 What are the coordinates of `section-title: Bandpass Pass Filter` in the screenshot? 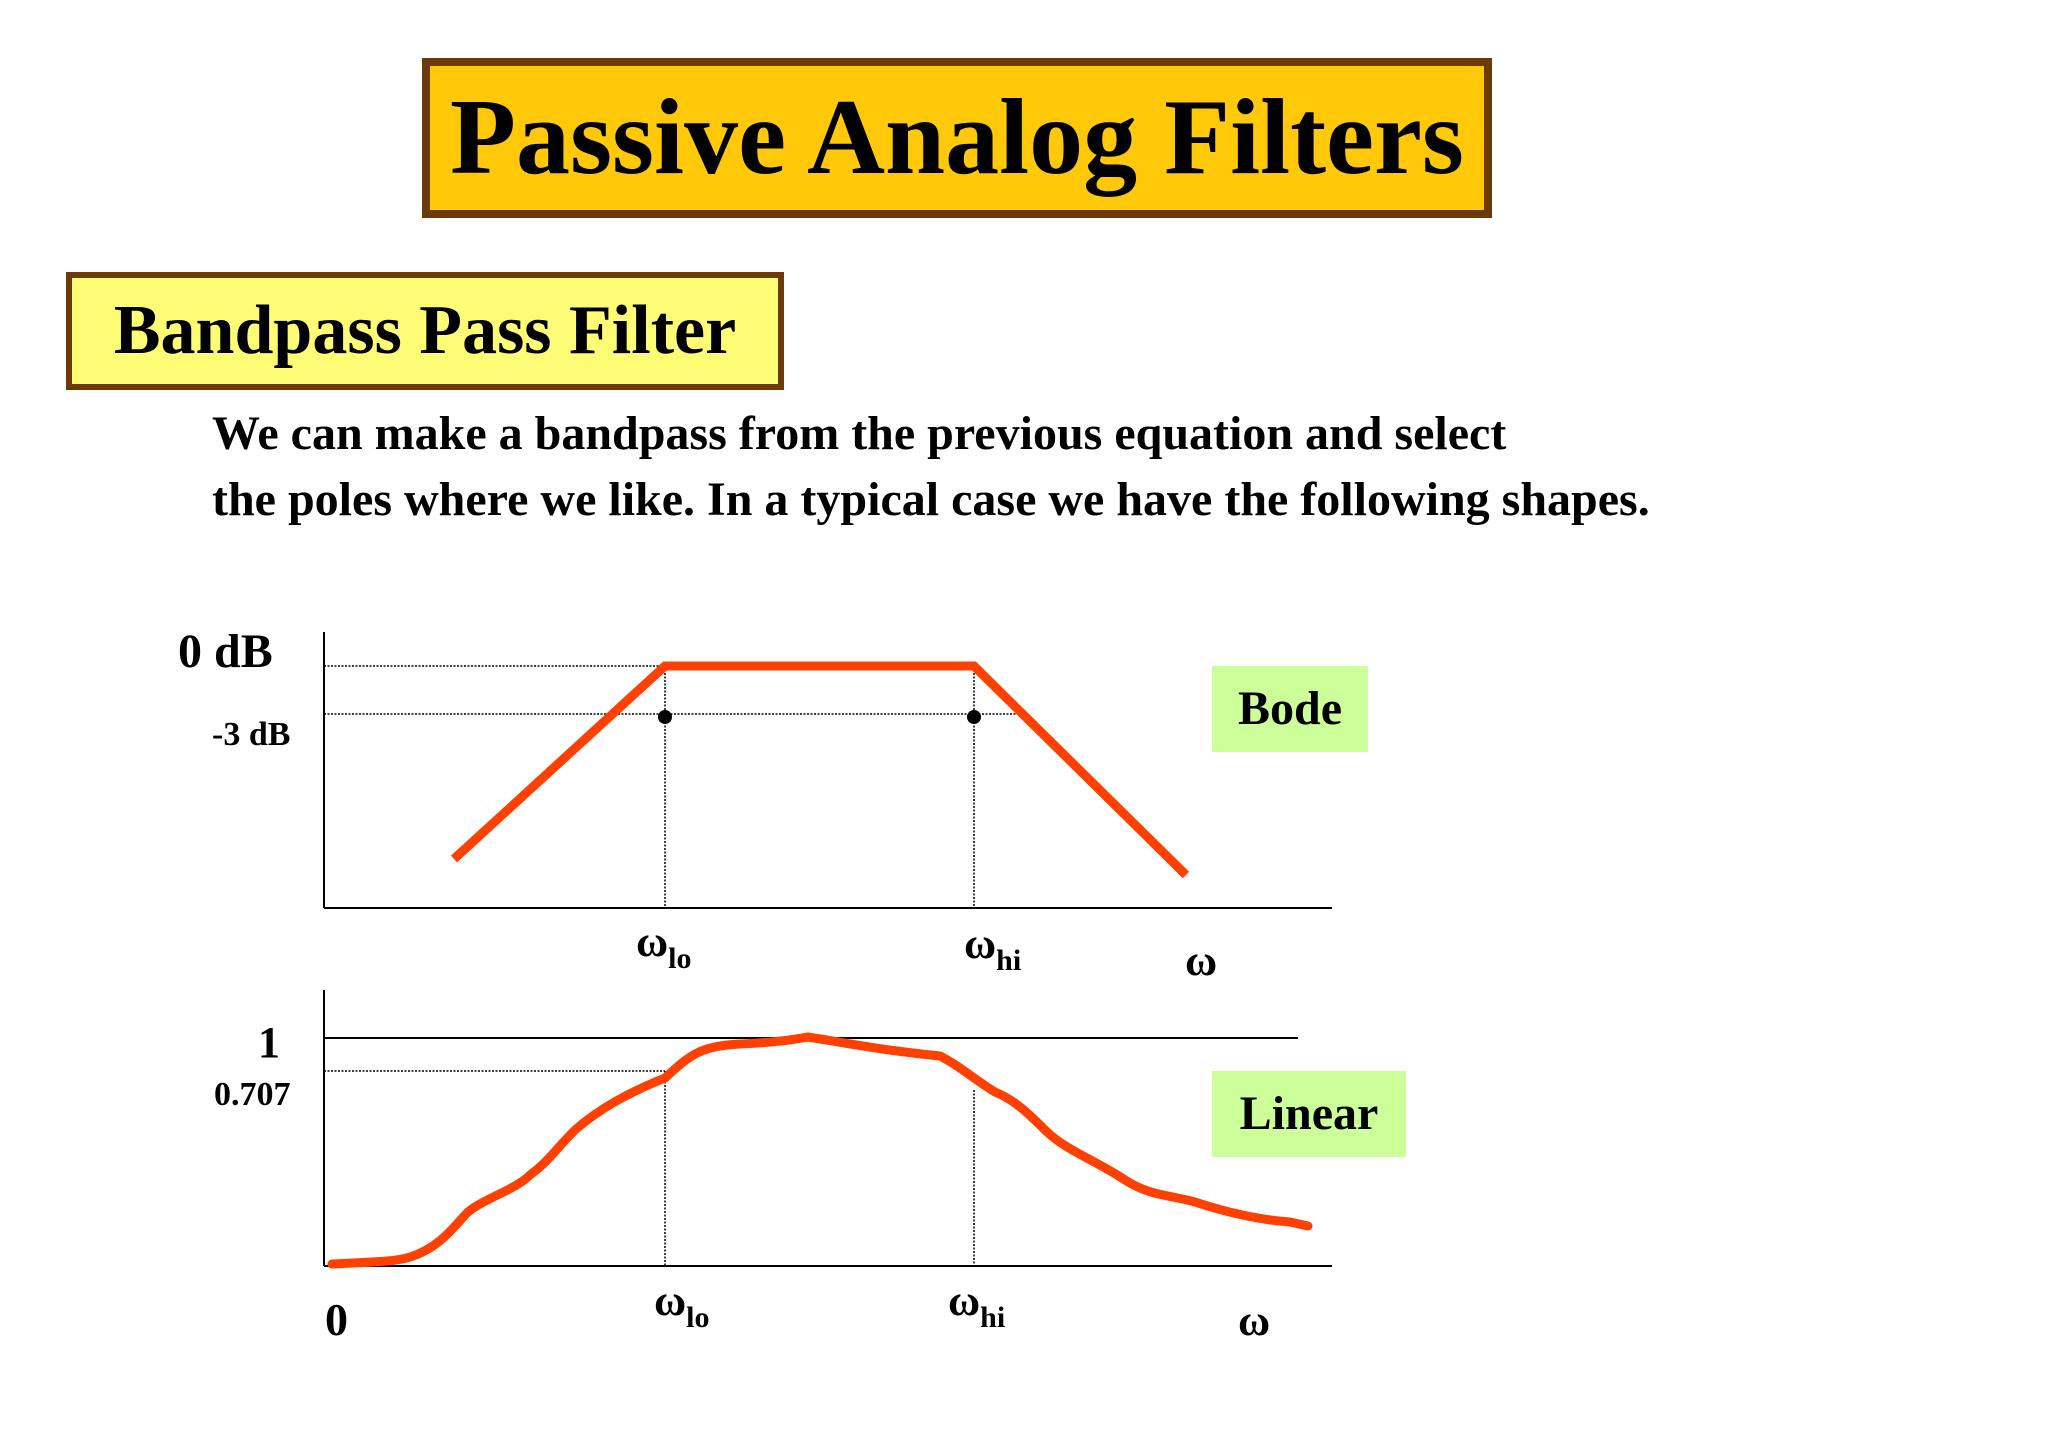 It's located at (425, 330).